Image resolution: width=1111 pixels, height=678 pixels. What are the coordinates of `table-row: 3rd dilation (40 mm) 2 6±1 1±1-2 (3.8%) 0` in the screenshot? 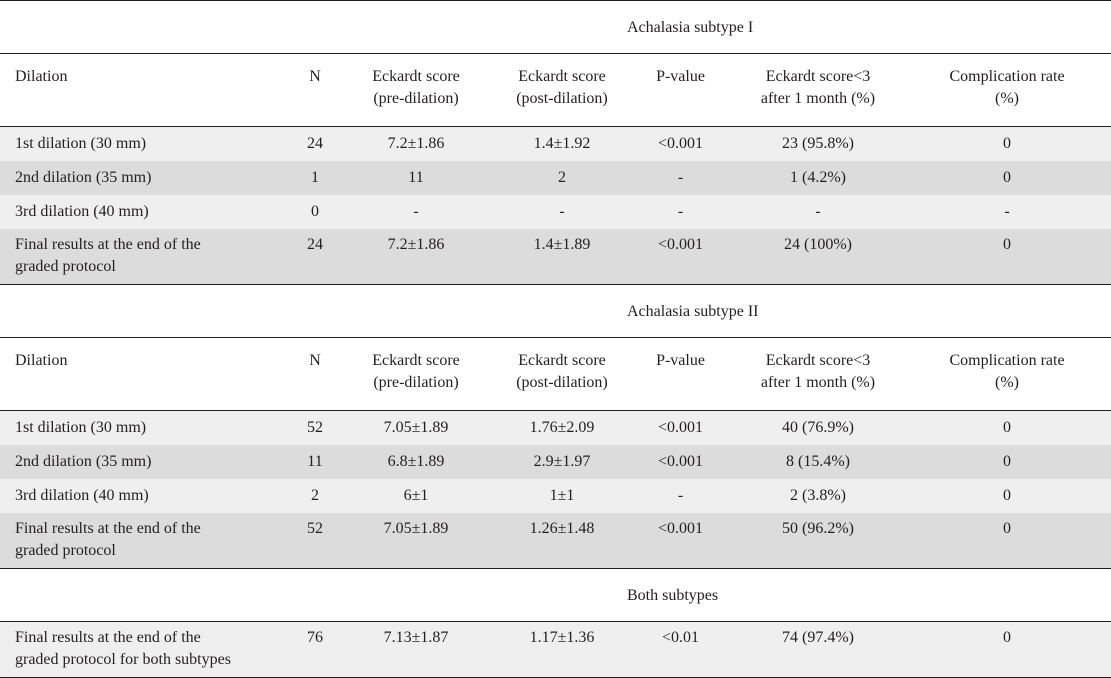 It's located at (555, 495).